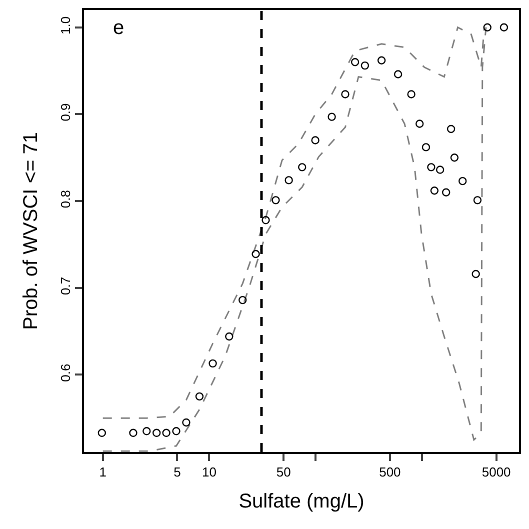 The image size is (529, 529). I want to click on y-tick-label: 0.9, so click(65, 112).